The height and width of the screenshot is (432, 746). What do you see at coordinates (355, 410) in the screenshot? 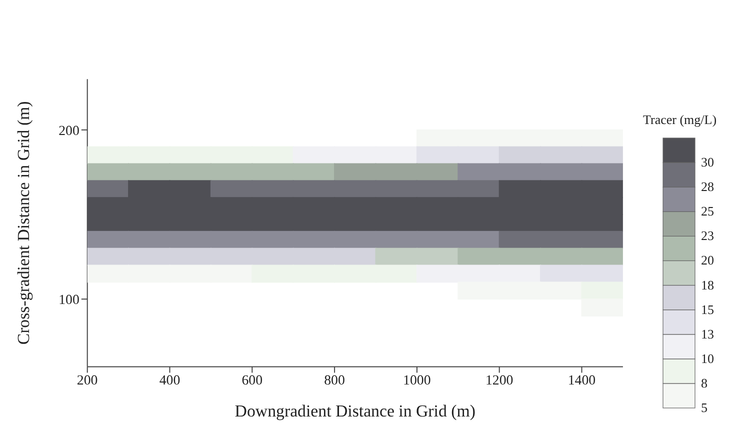
I see `x-axis-title: Downgradient Distance in Grid (m)` at bounding box center [355, 410].